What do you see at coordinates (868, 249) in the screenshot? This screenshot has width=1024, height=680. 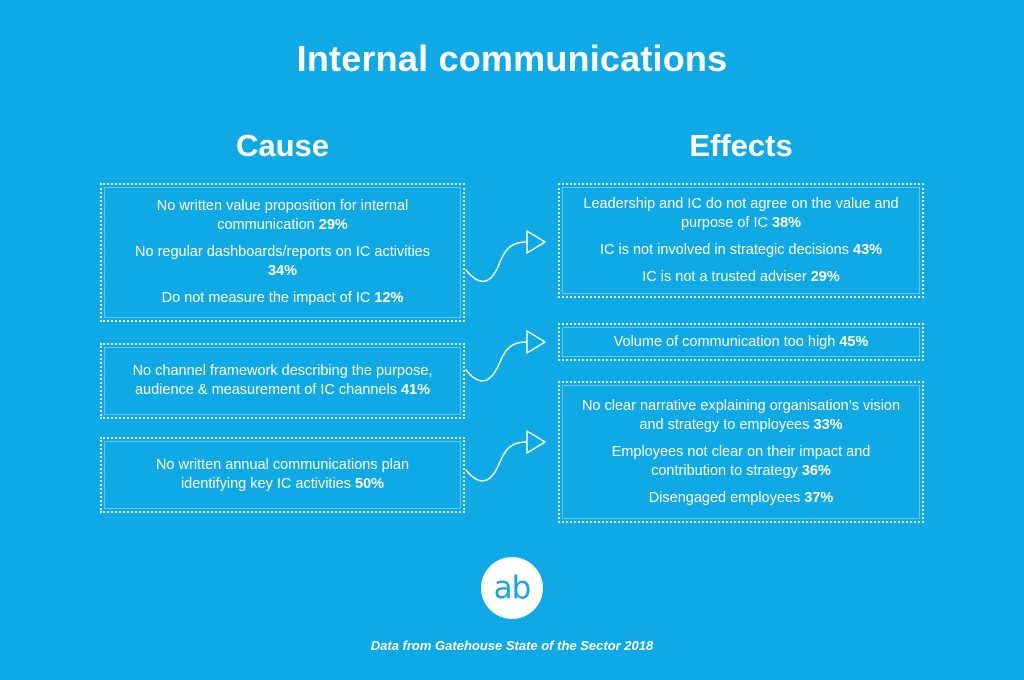 I see `effect-percent: 43%` at bounding box center [868, 249].